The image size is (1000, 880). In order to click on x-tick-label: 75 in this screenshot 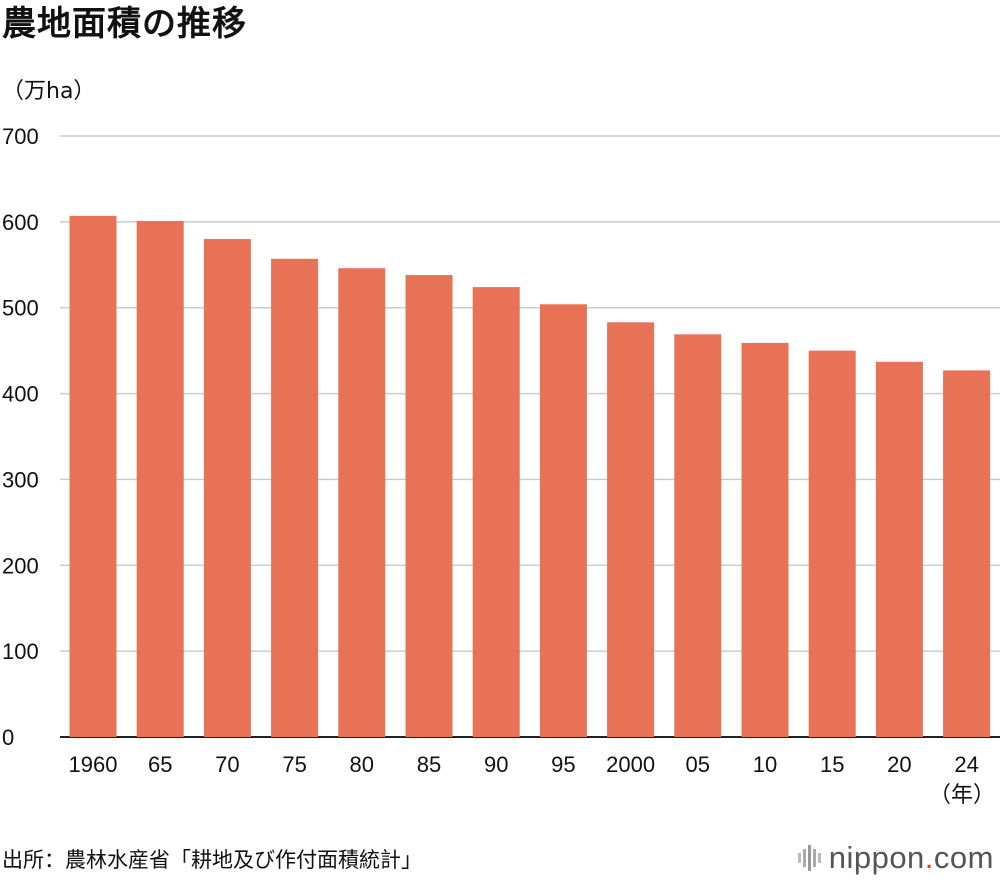, I will do `click(294, 764)`.